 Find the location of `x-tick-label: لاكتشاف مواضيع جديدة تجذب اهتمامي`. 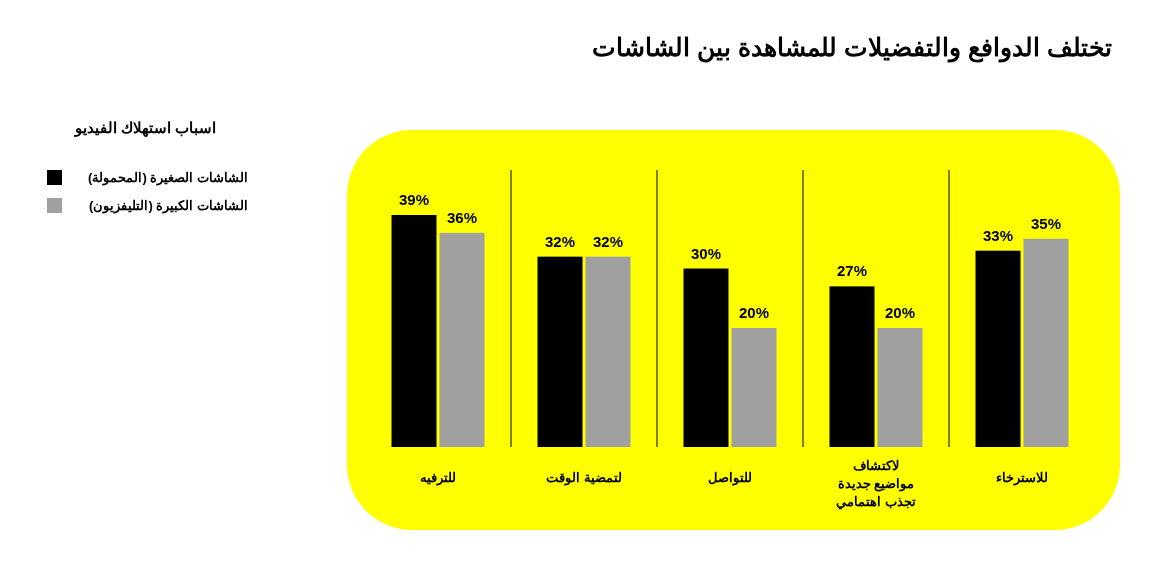

x-tick-label: لاكتشاف مواضيع جديدة تجذب اهتمامي is located at coordinates (876, 484).